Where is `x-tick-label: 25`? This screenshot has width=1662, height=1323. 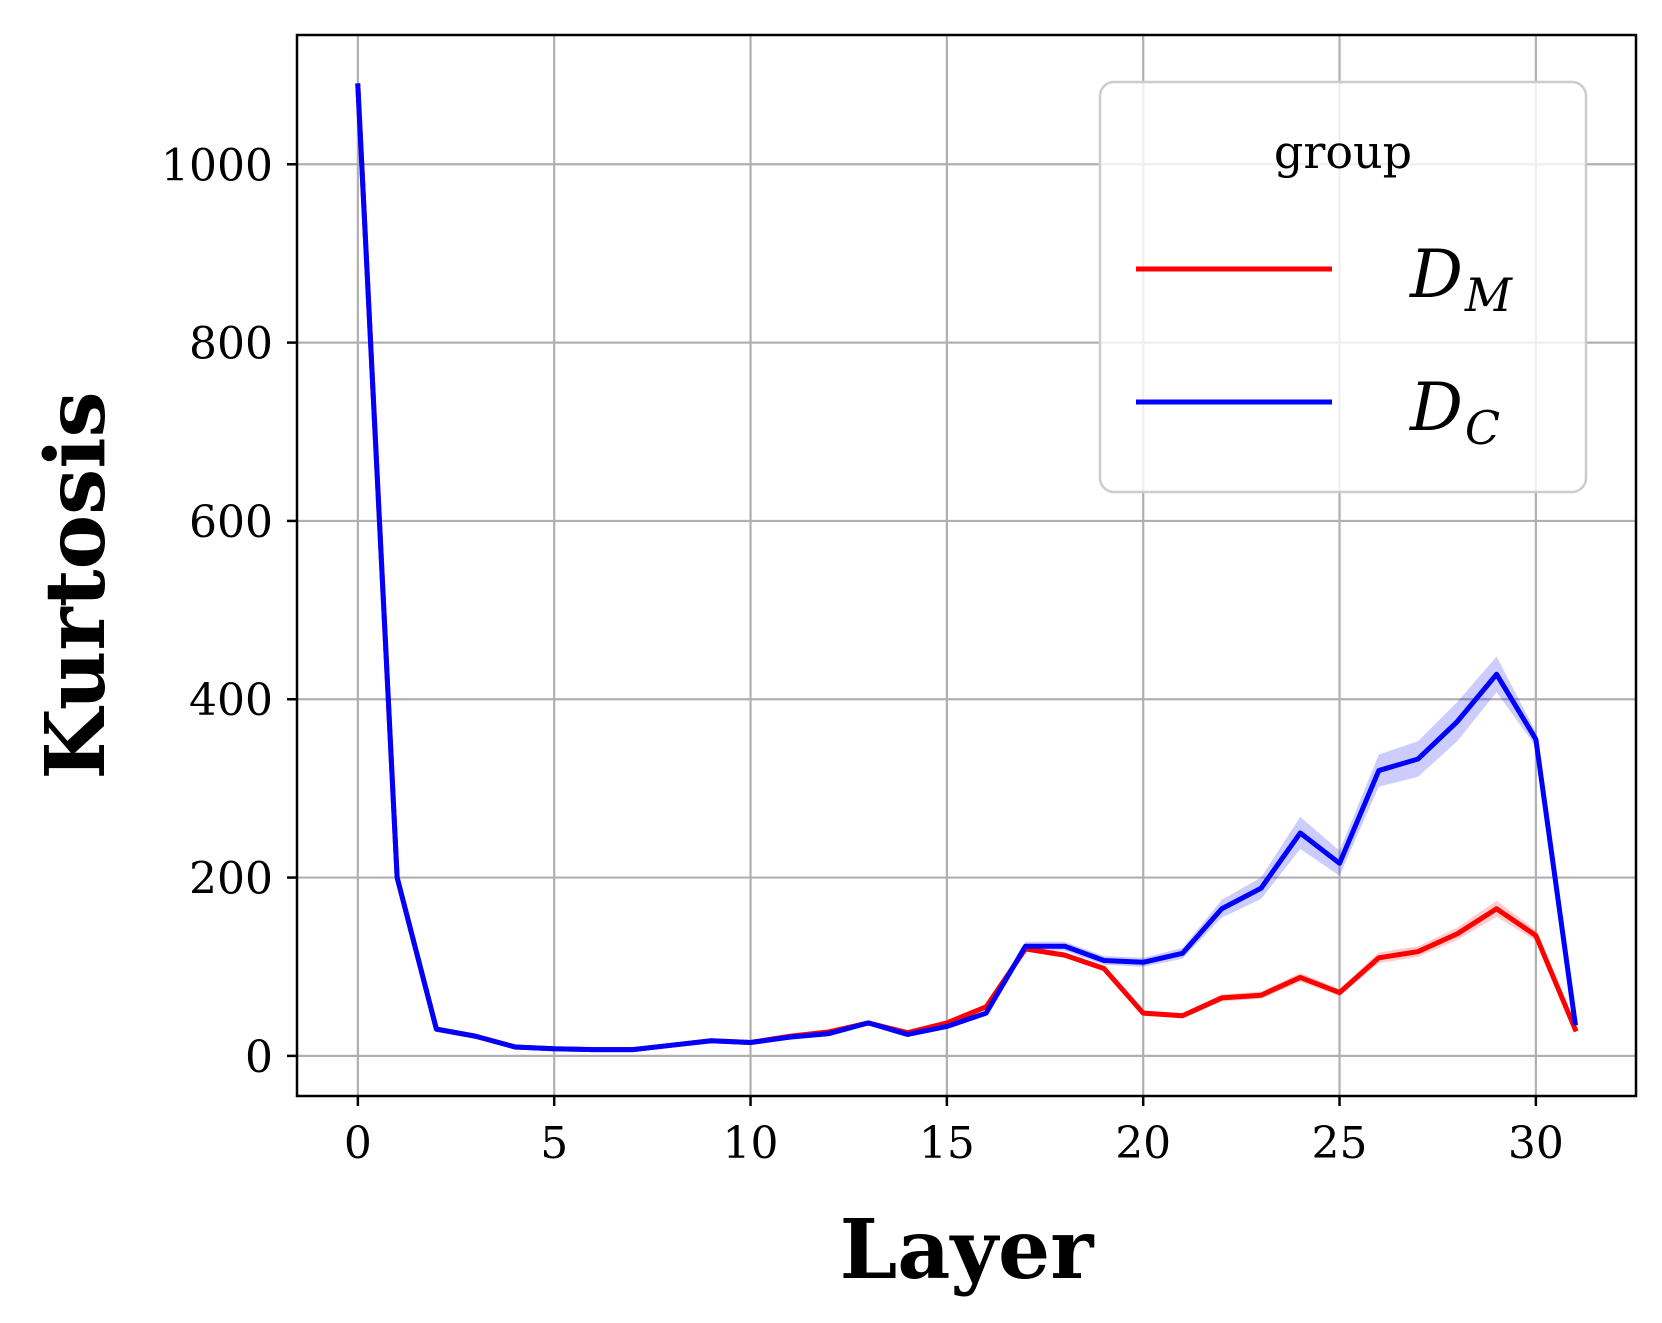
x-tick-label: 25 is located at coordinates (1340, 1143).